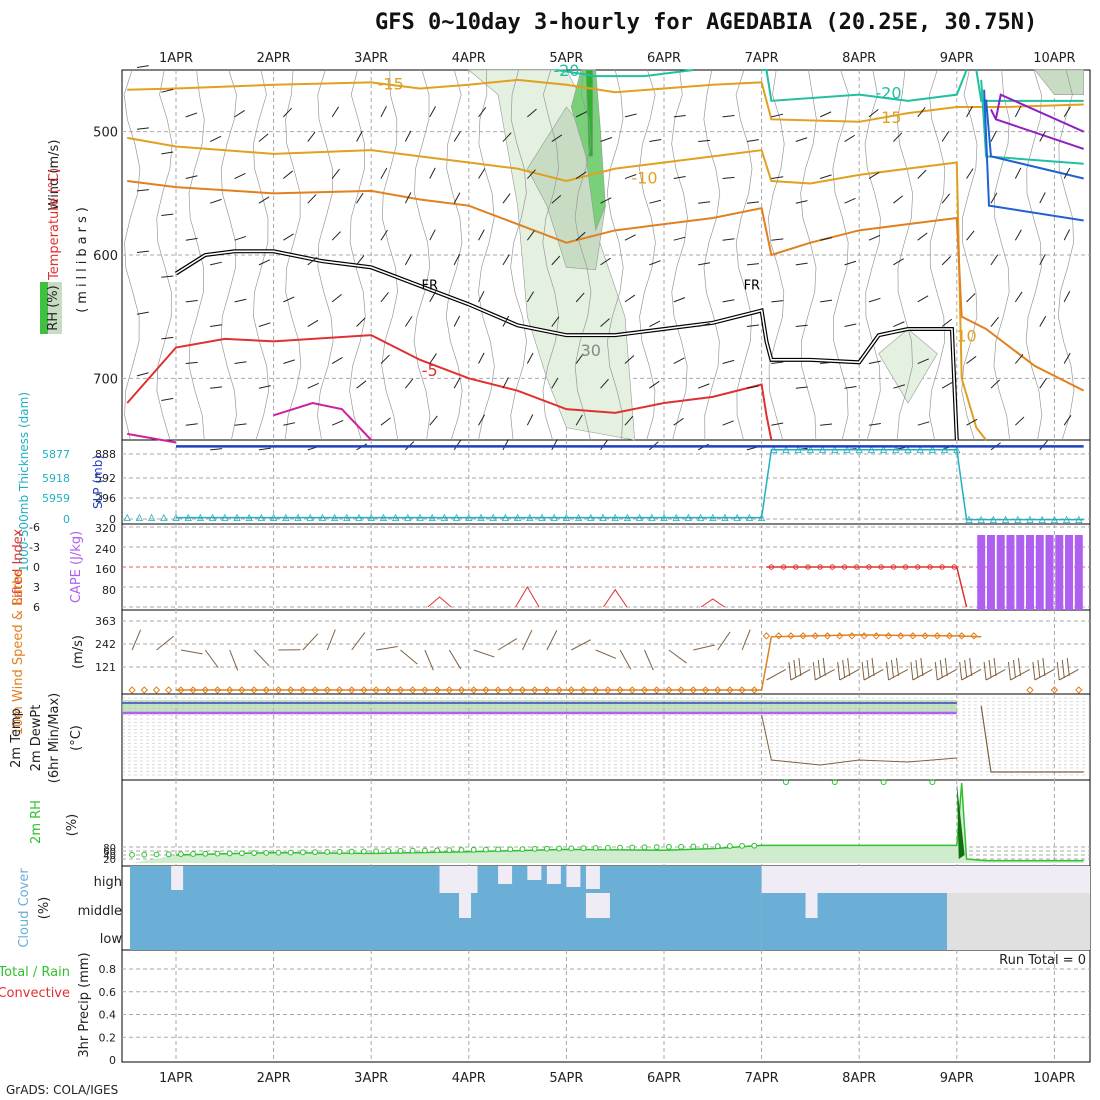  I want to click on thickness-tick-label: 5877, so click(56, 454).